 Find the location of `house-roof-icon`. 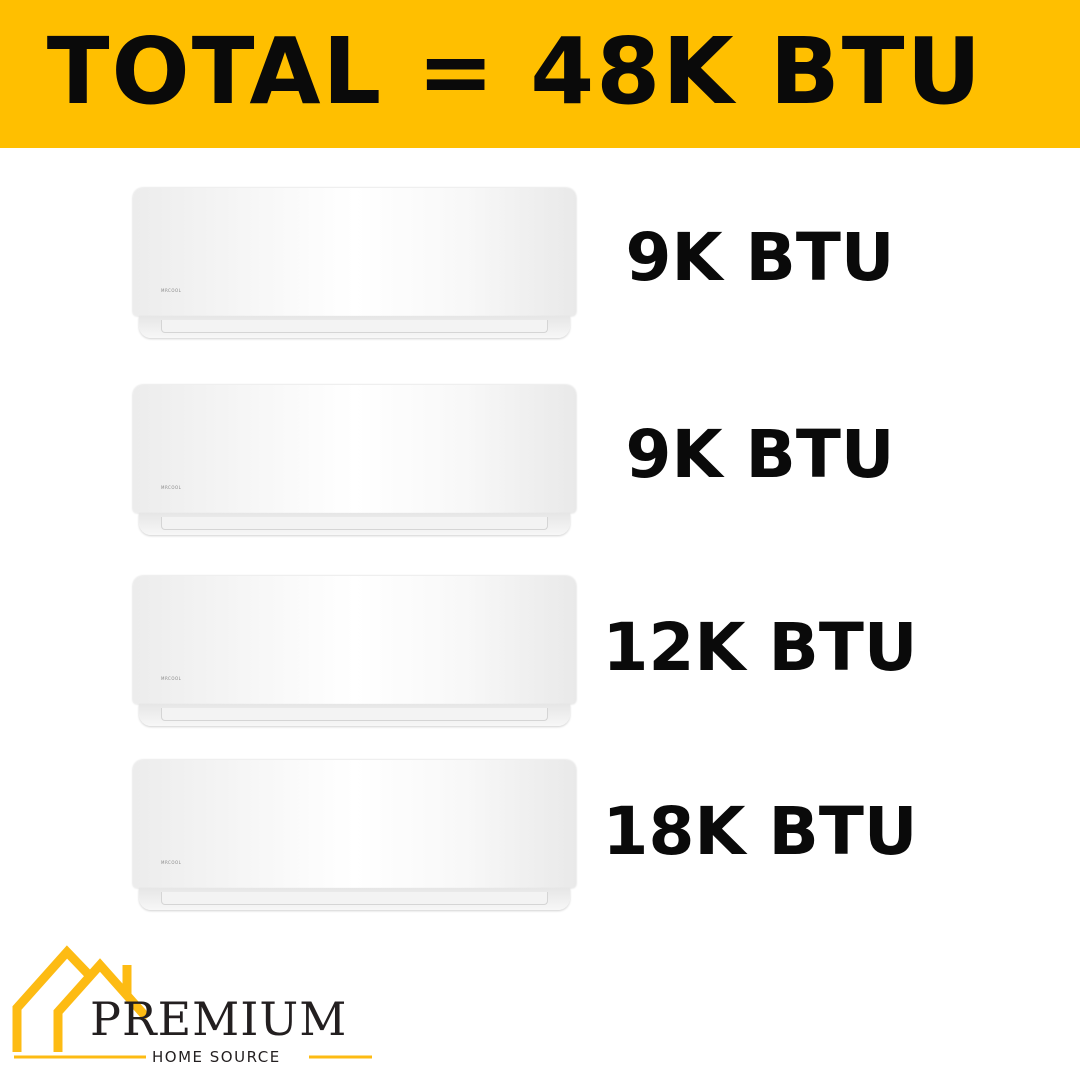

house-roof-icon is located at coordinates (192, 1002).